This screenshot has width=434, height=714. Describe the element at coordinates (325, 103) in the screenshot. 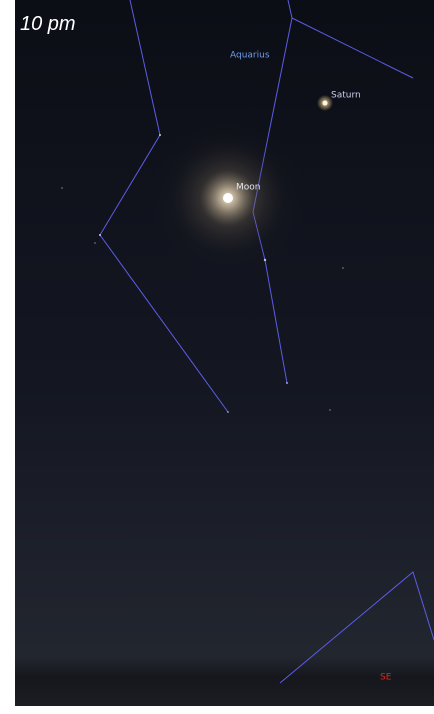

I see `saturn` at that location.